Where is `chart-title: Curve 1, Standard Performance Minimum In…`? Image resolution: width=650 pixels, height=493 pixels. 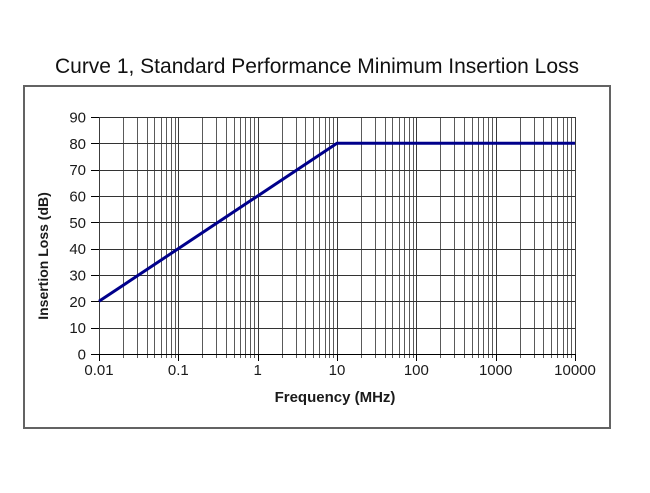
chart-title: Curve 1, Standard Performance Minimum In… is located at coordinates (317, 66).